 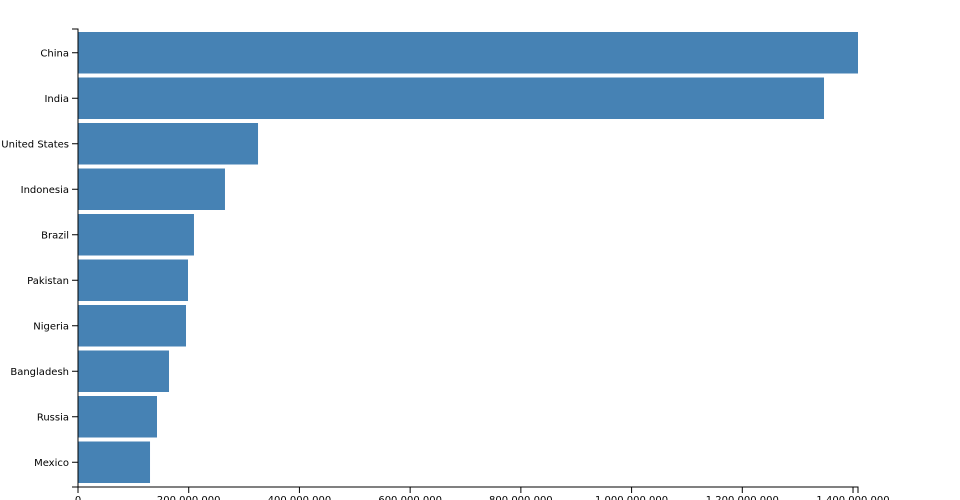 What do you see at coordinates (54, 53) in the screenshot?
I see `y-tick-label: China` at bounding box center [54, 53].